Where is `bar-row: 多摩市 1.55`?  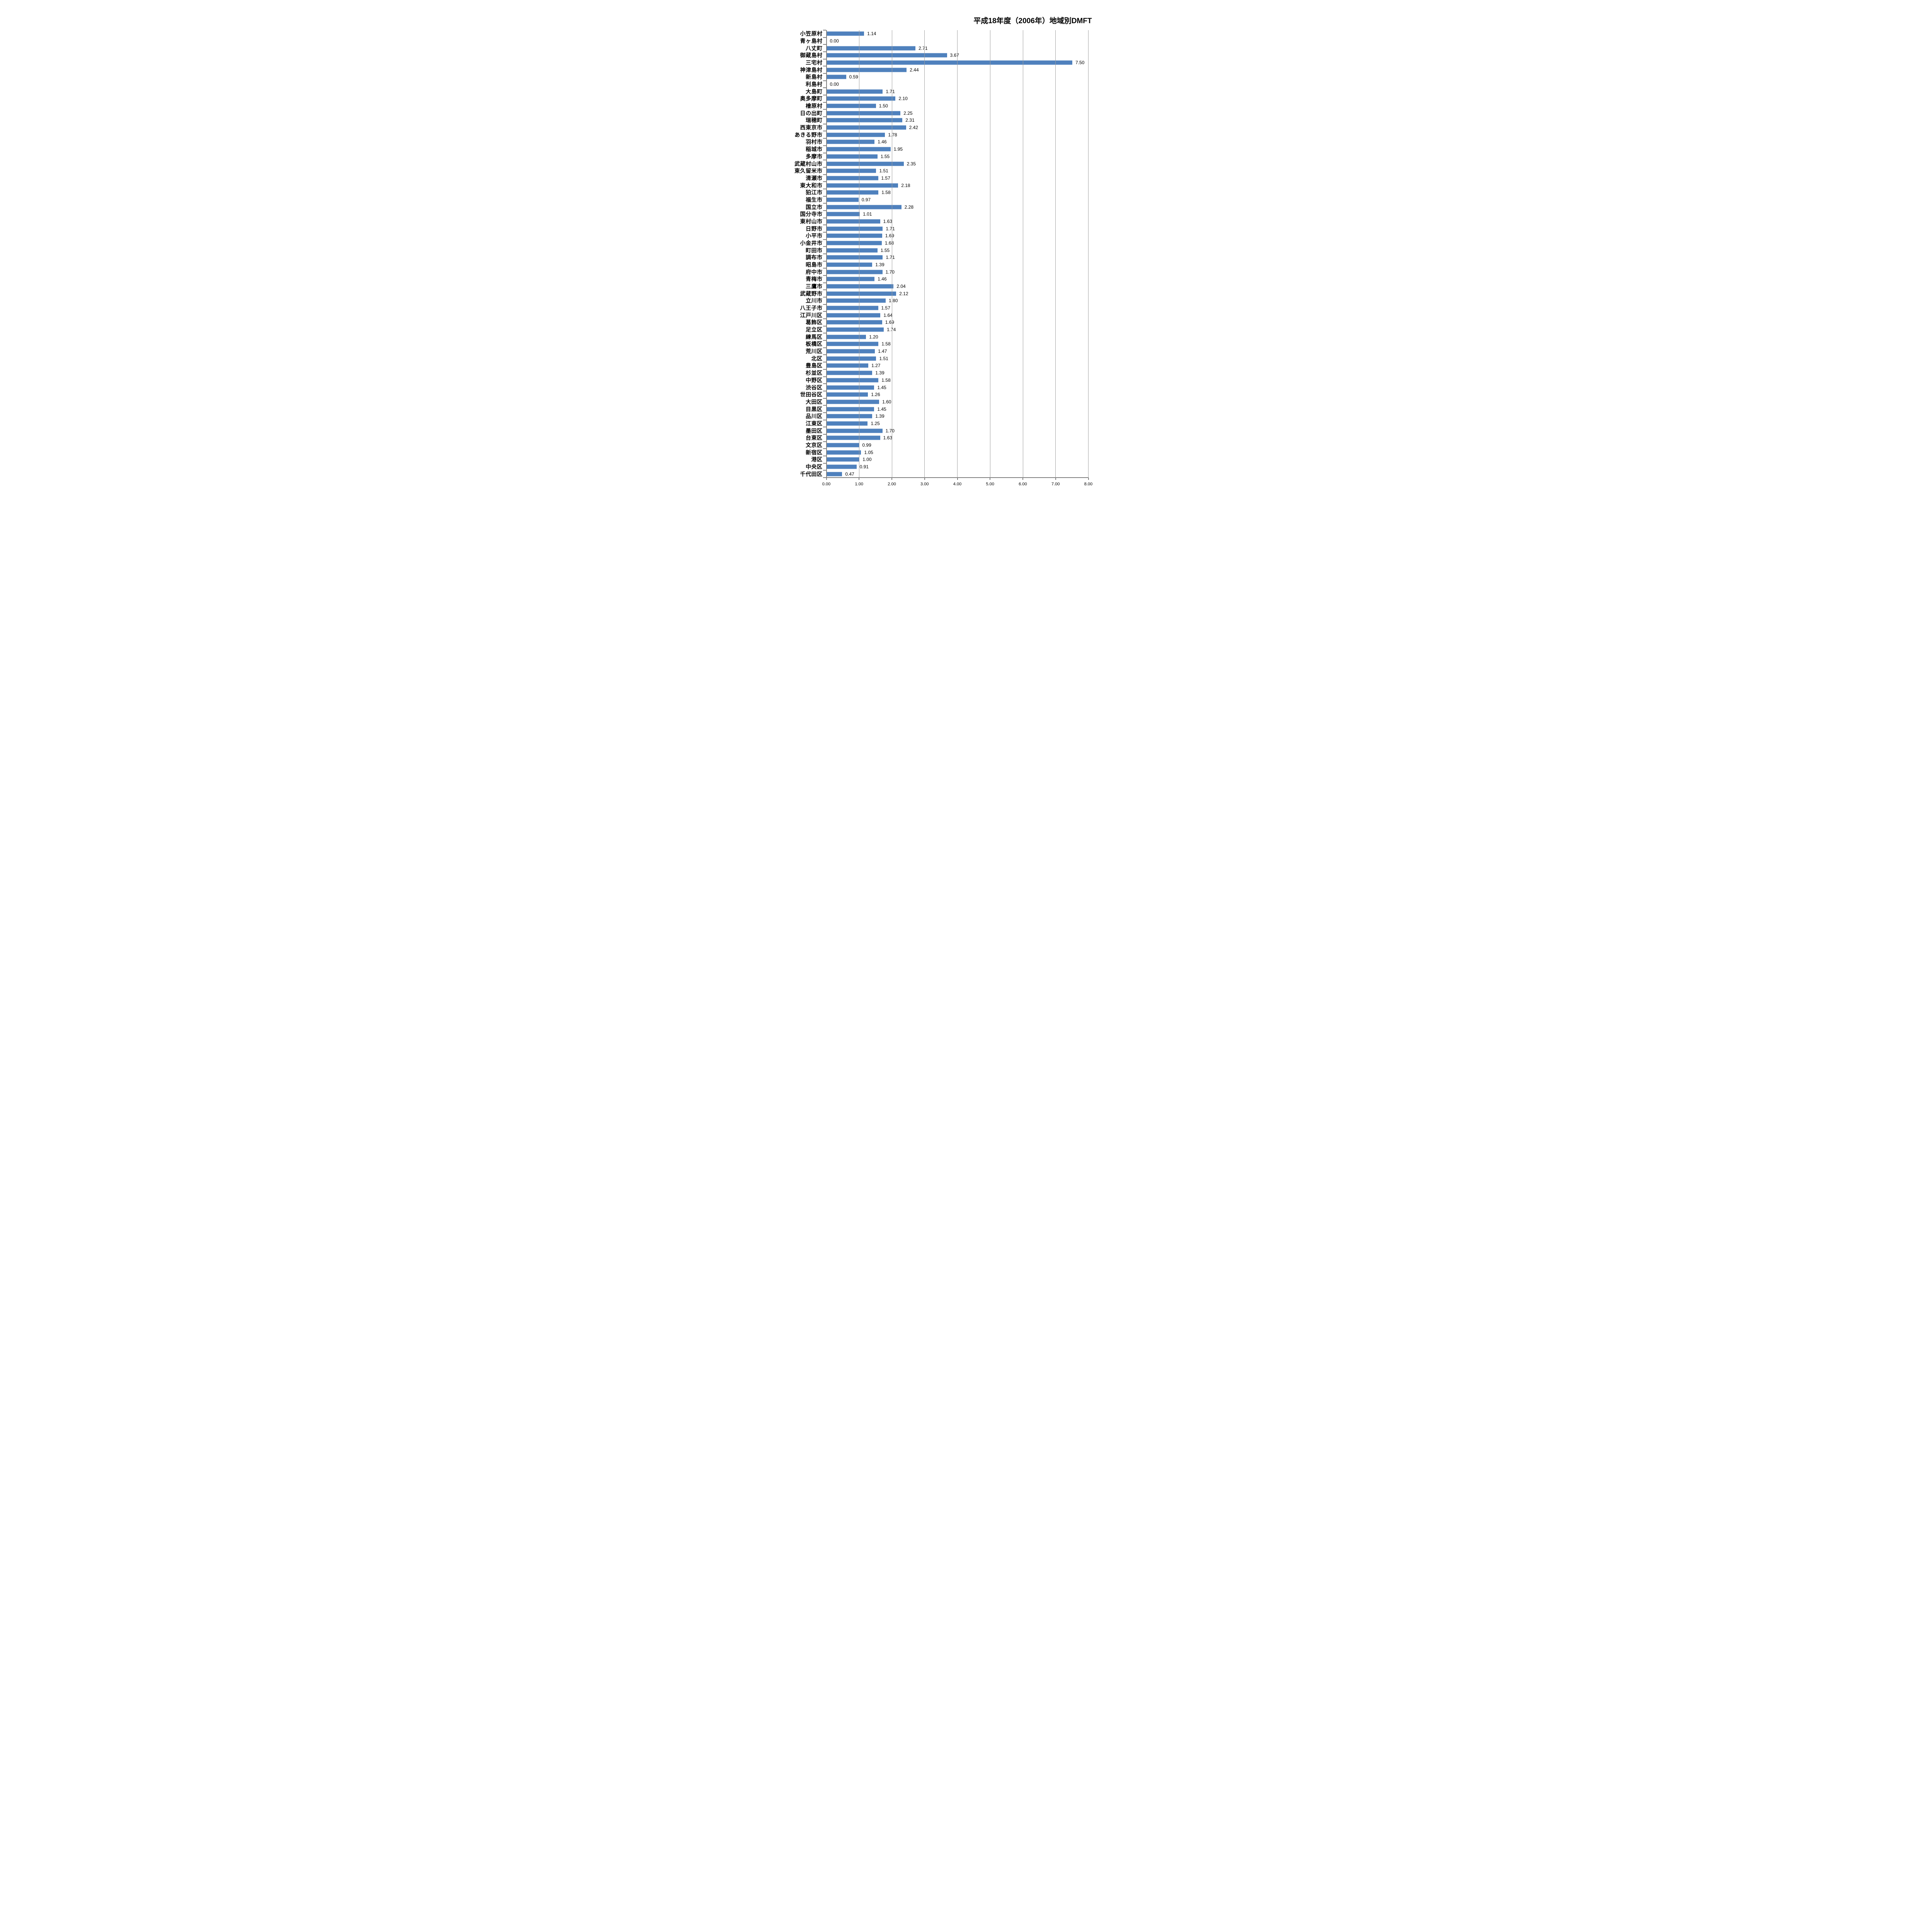 bar-row: 多摩市 1.55 is located at coordinates (947, 157).